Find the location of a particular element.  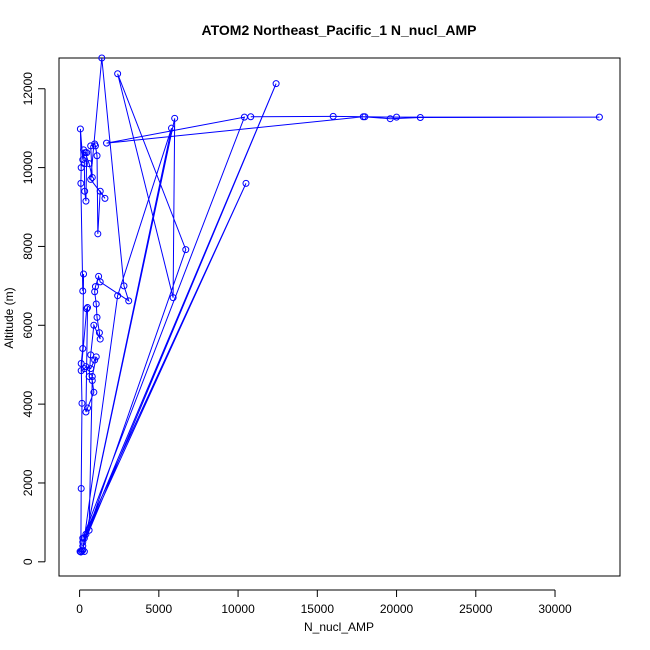

x-tick-label: 10000 is located at coordinates (238, 609).